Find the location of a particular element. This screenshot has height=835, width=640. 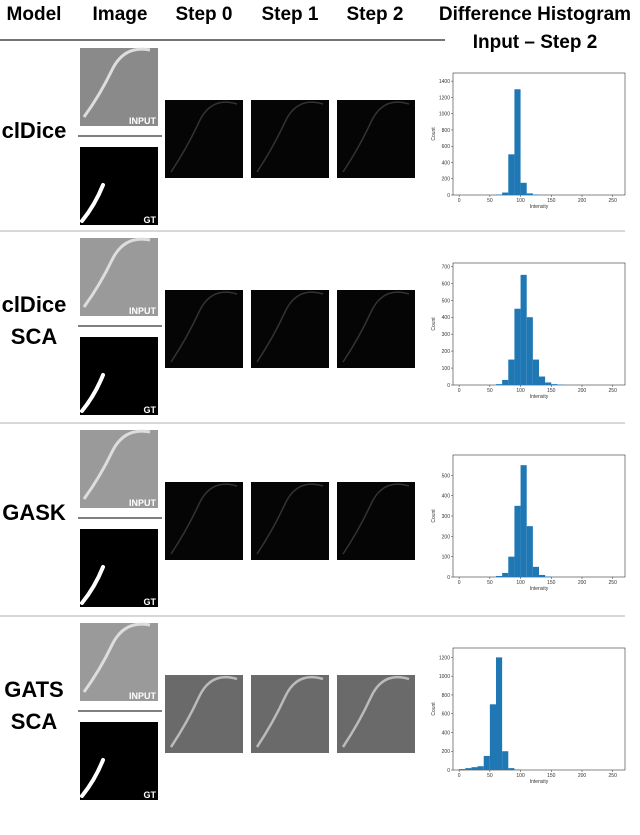

model-name: SCA is located at coordinates (34, 336).